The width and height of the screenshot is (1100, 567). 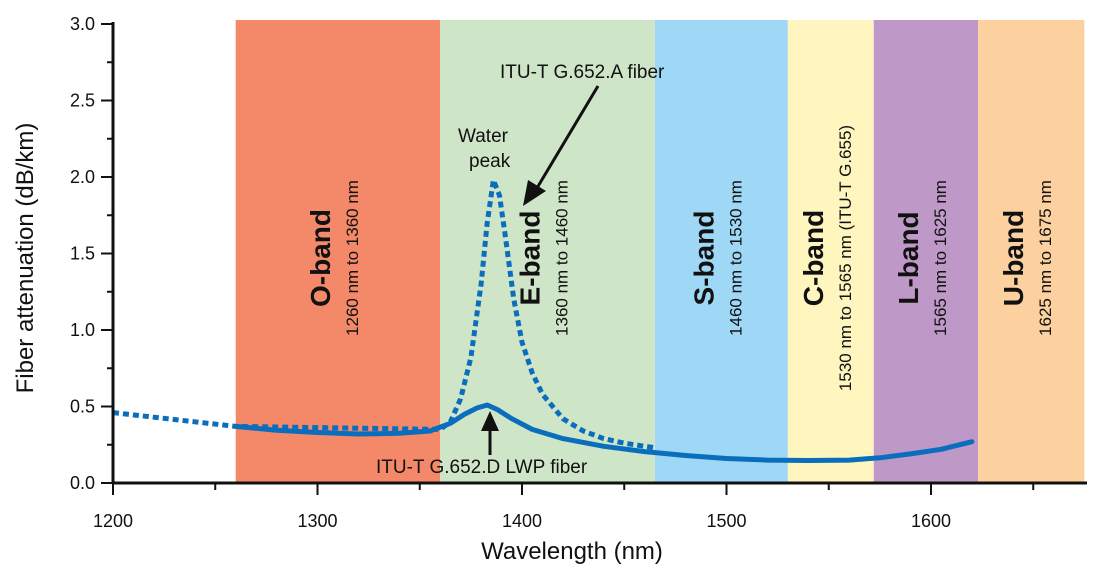 I want to click on water-peak-label-line1: Water, so click(x=483, y=136).